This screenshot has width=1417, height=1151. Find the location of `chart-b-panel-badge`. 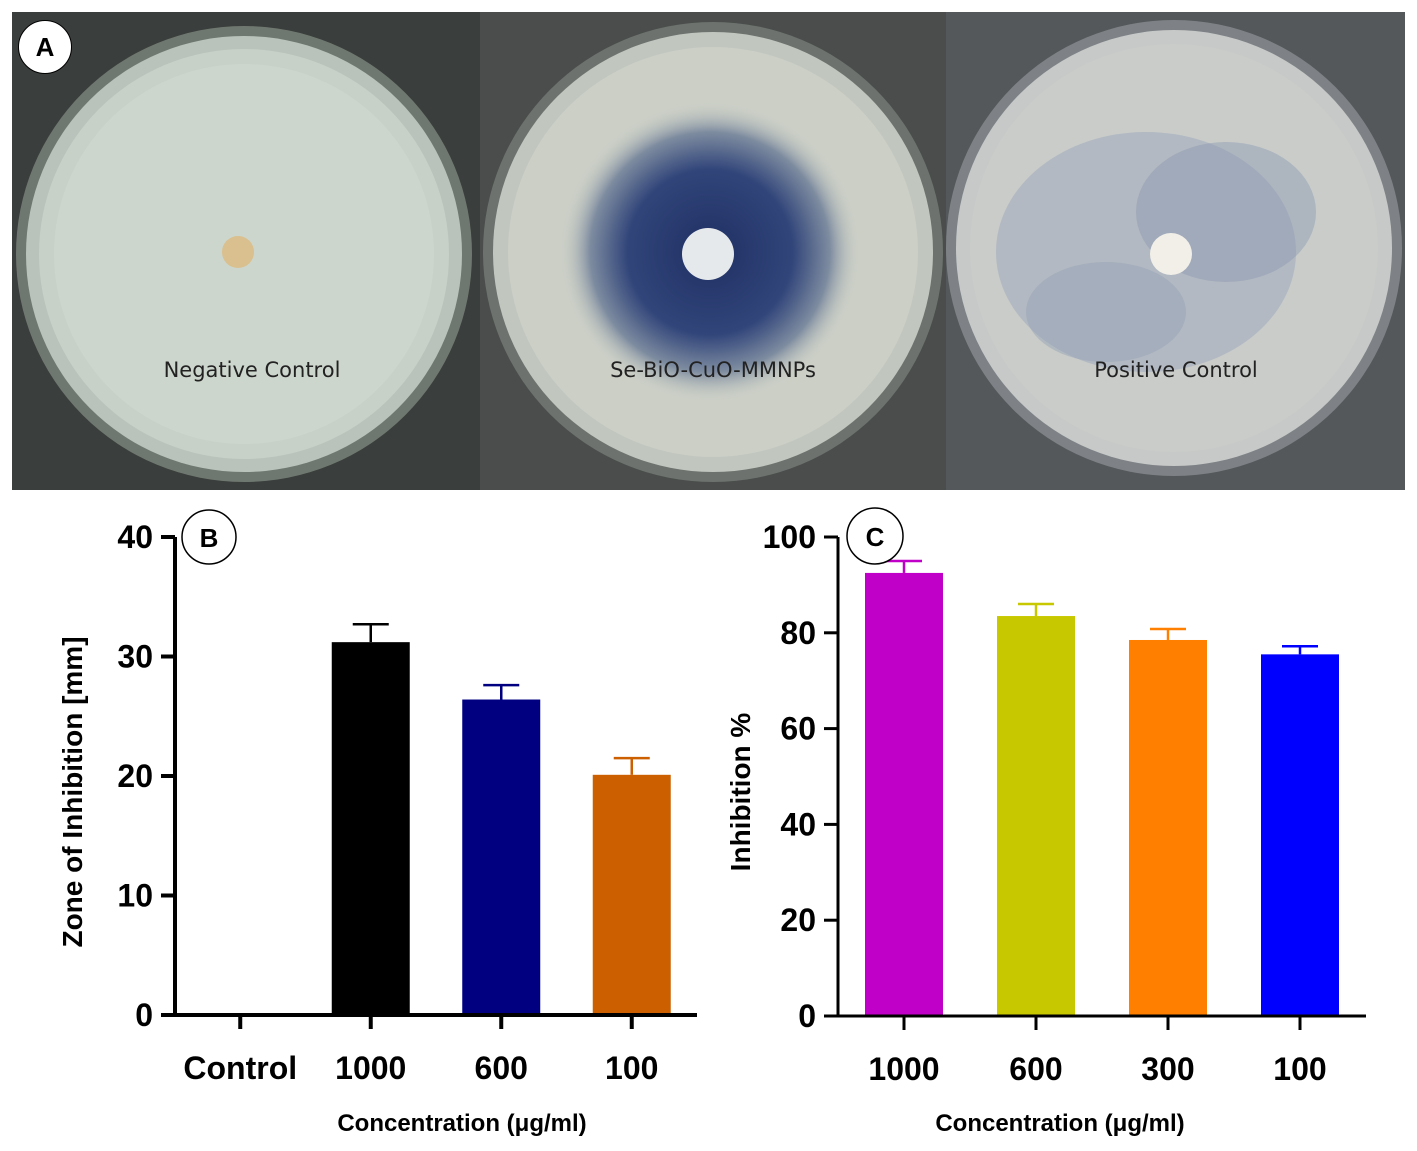

chart-b-panel-badge is located at coordinates (209, 537).